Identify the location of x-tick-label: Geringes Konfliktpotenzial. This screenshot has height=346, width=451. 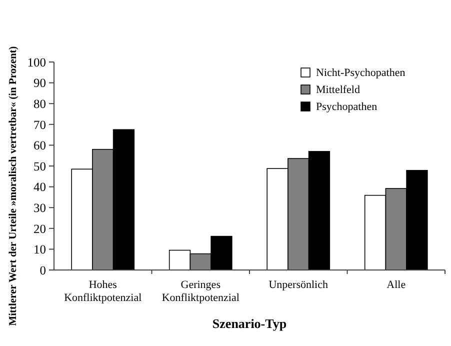
(201, 291).